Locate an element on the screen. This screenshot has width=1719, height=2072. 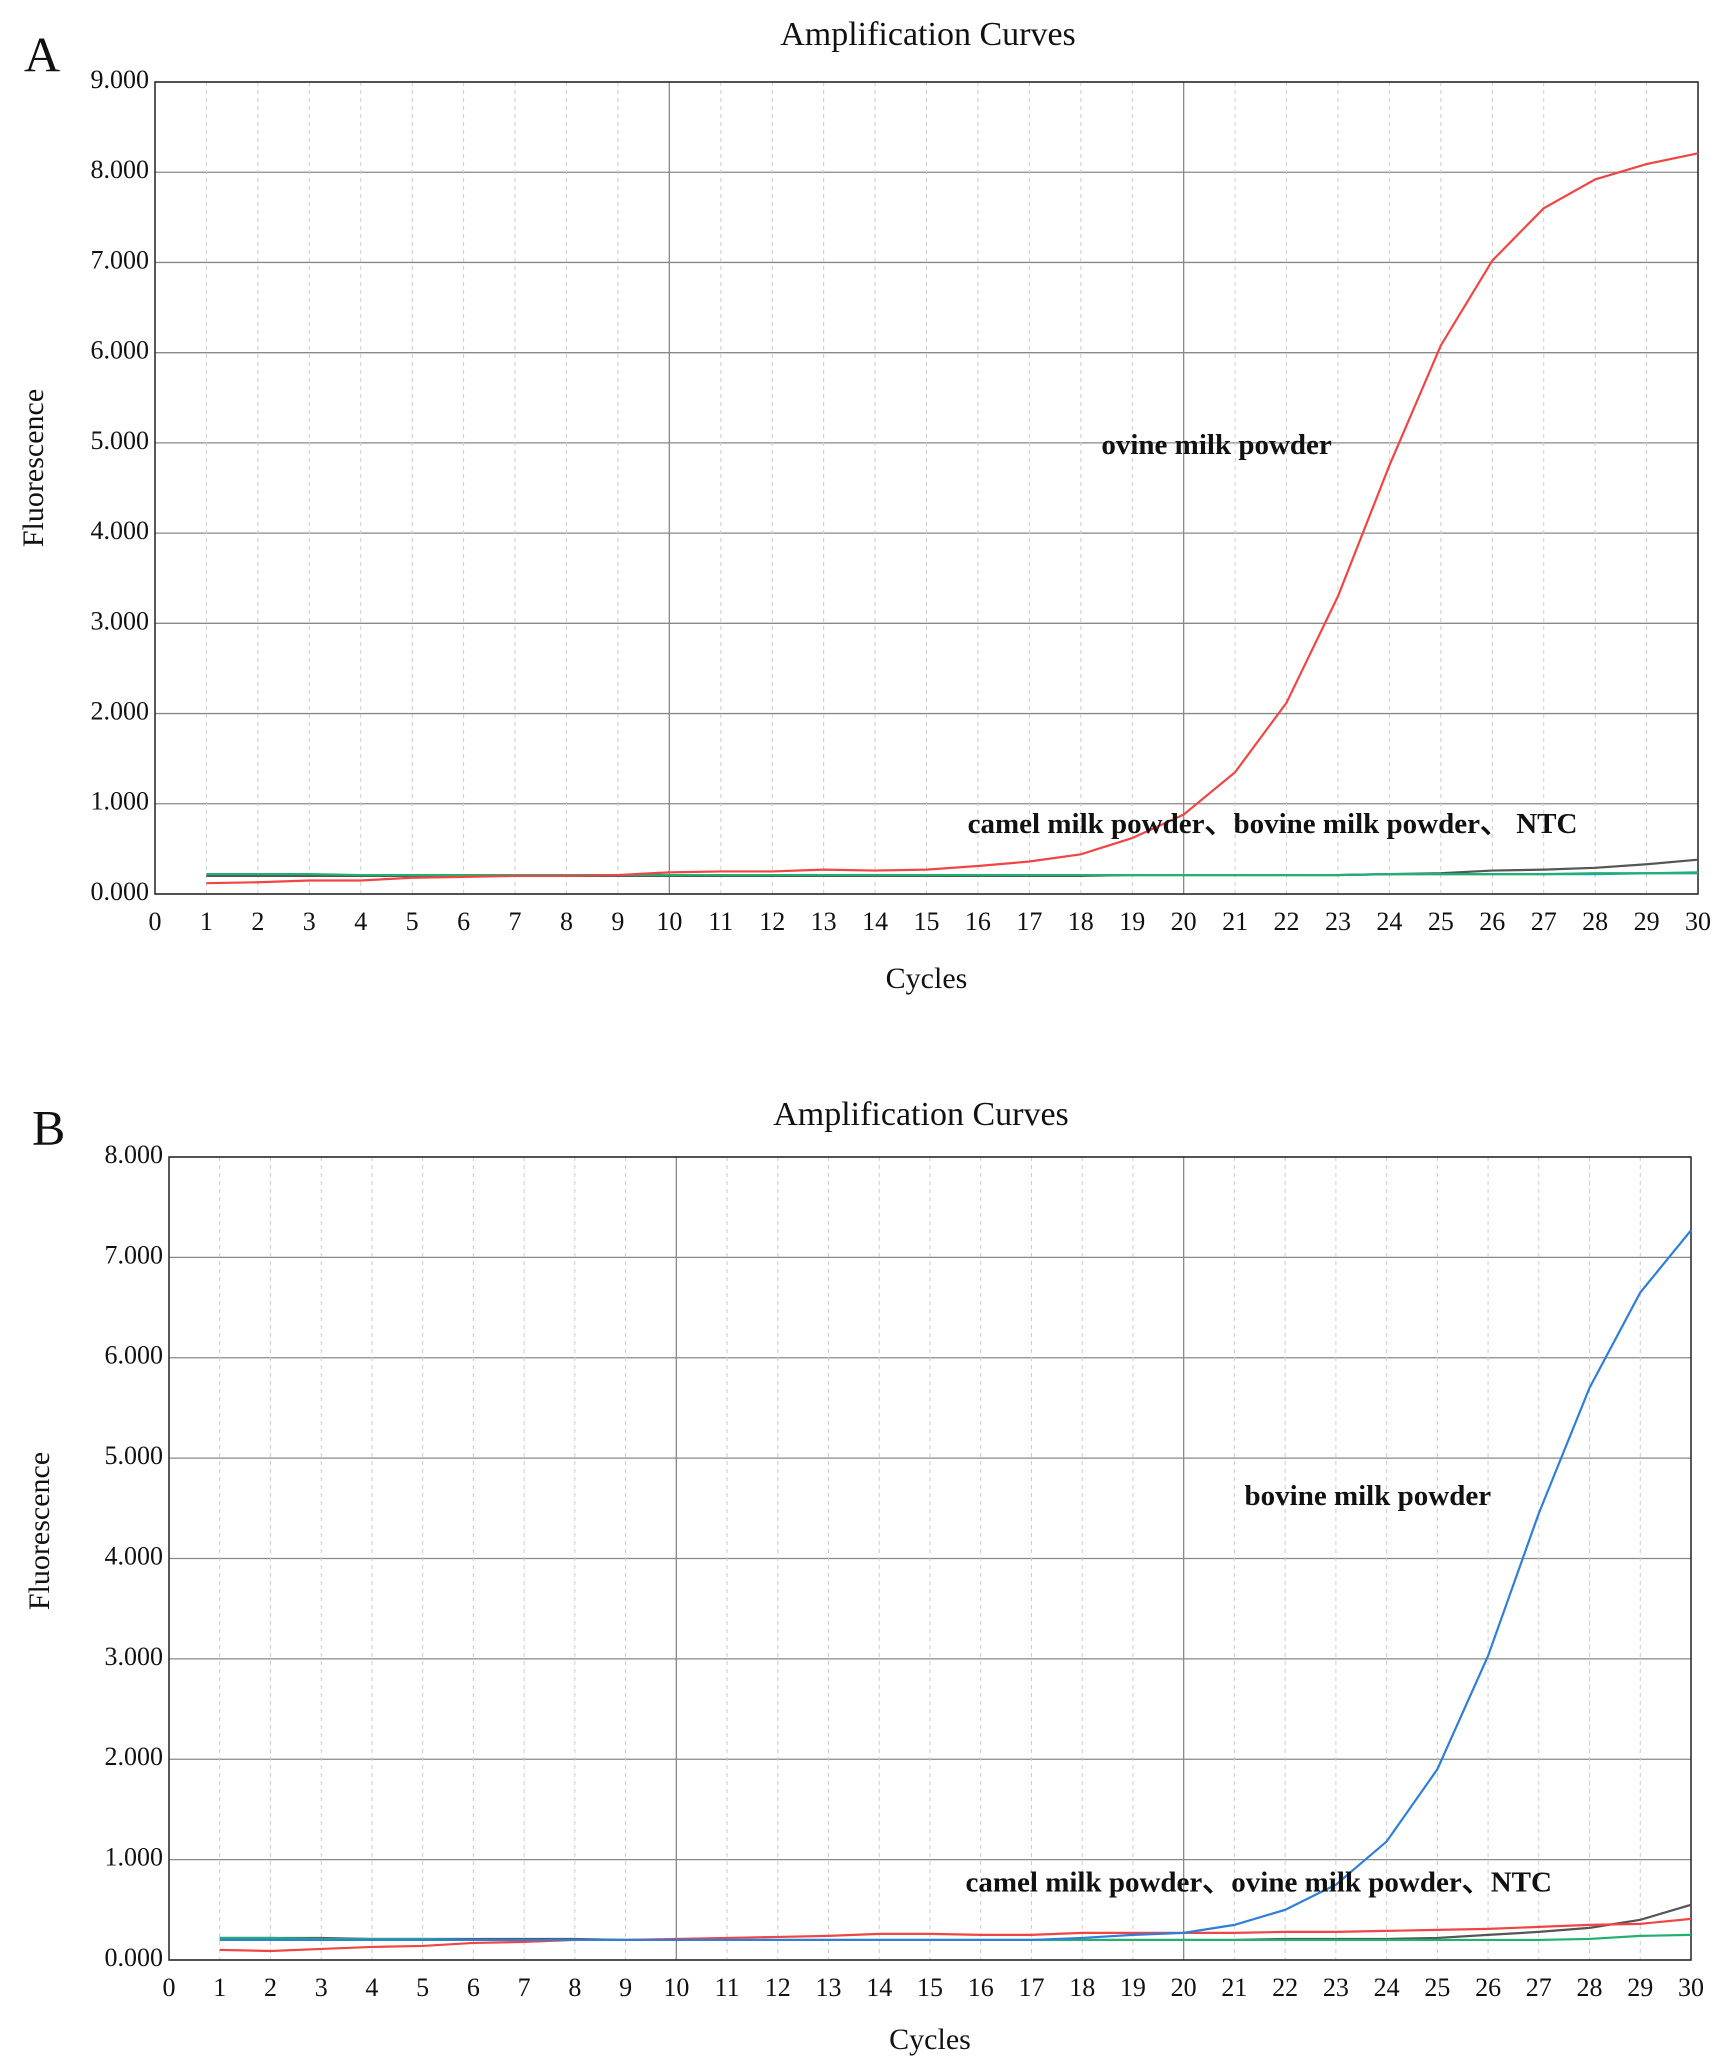
y-tick-label: 9.000 is located at coordinates (120, 79).